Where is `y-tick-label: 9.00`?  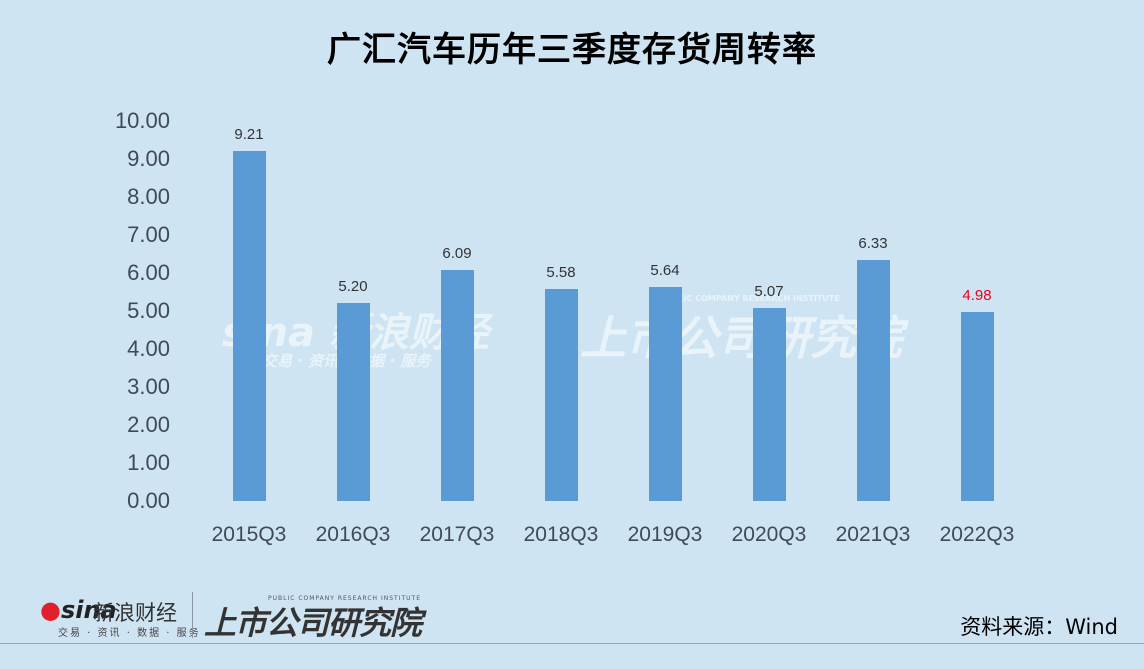
y-tick-label: 9.00 is located at coordinates (148, 158).